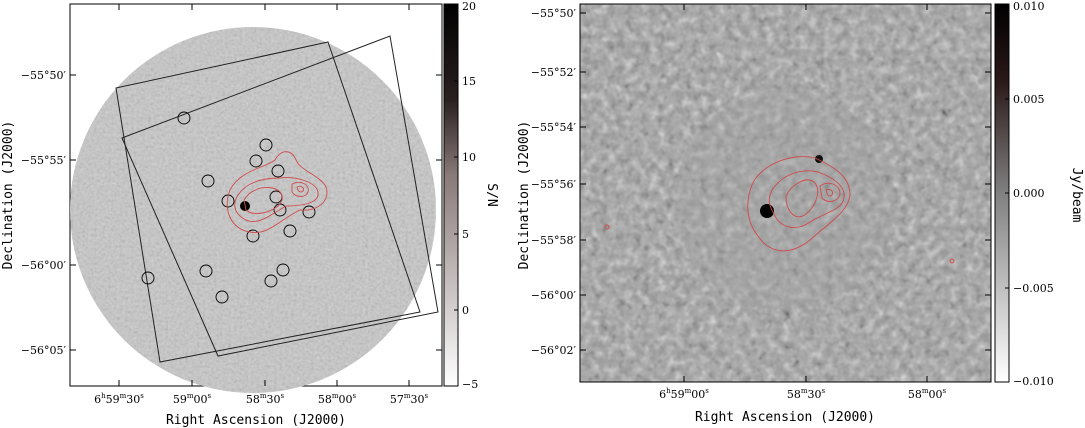 This screenshot has width=1085, height=428. I want to click on right-colorbar-ticks, so click(1007, 193).